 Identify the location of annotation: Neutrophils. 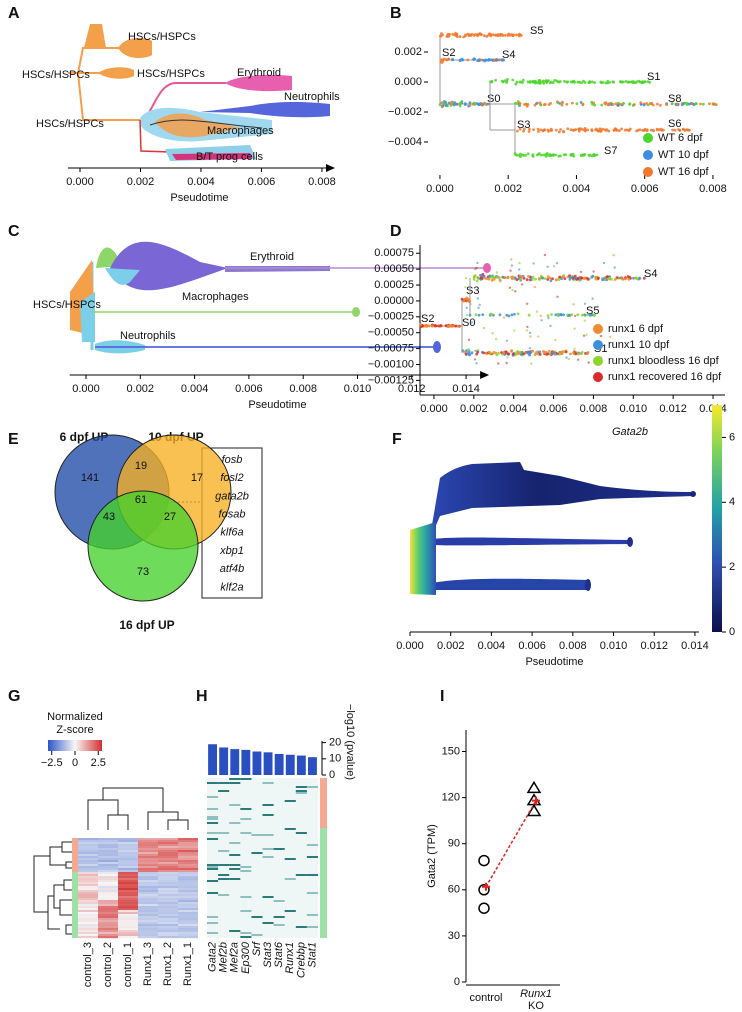
(148, 336).